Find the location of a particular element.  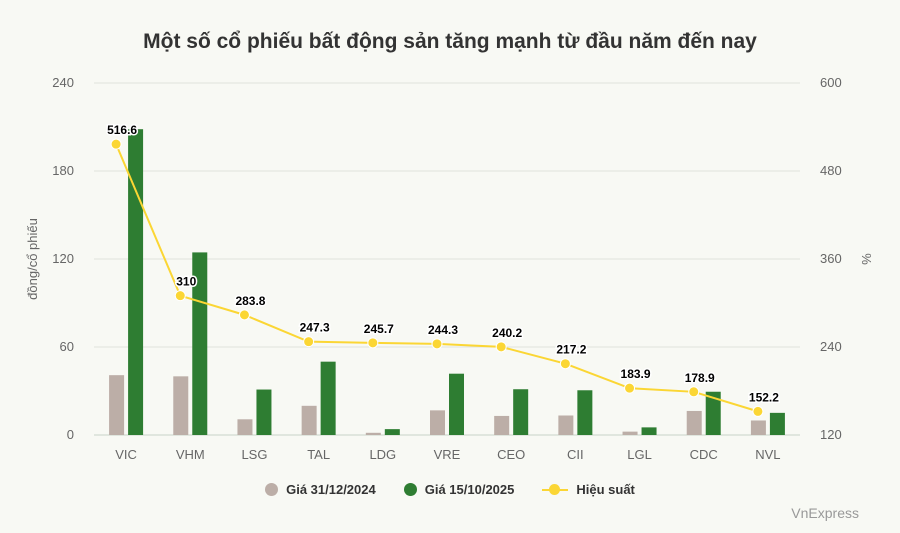

performance-data-label: 283.8 is located at coordinates (250, 301).